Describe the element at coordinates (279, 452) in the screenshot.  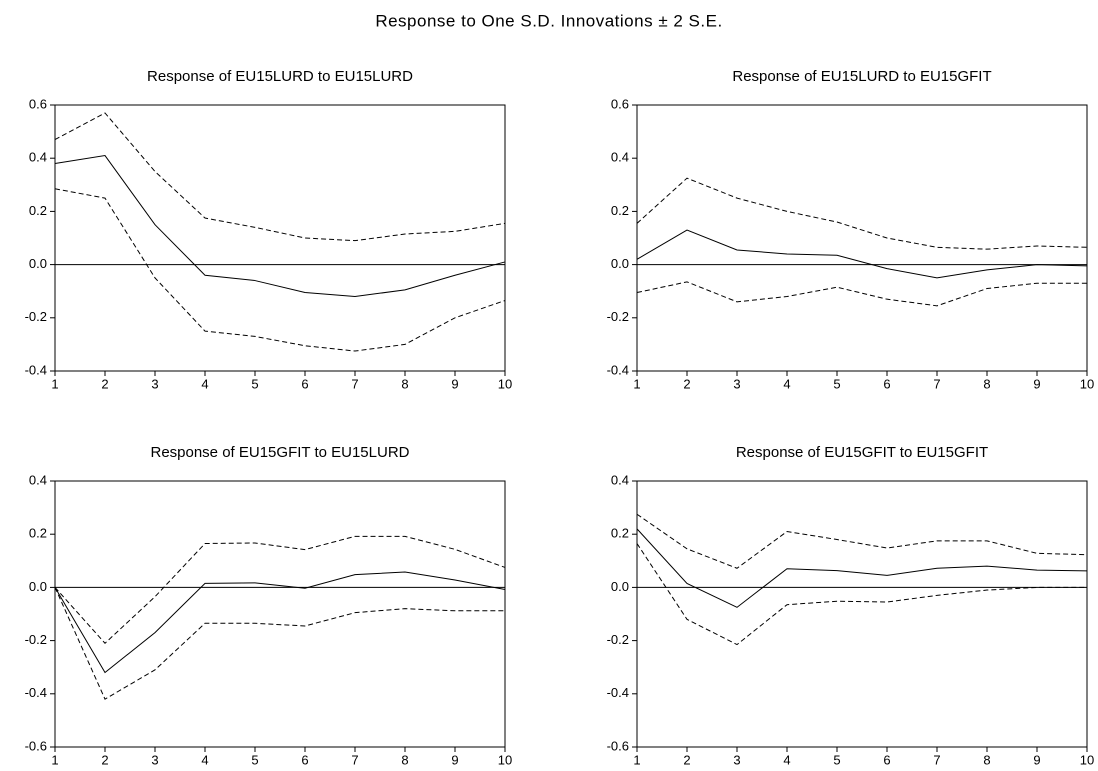
I see `panel-title: Response of EU15GFIT to EU15LURD` at that location.